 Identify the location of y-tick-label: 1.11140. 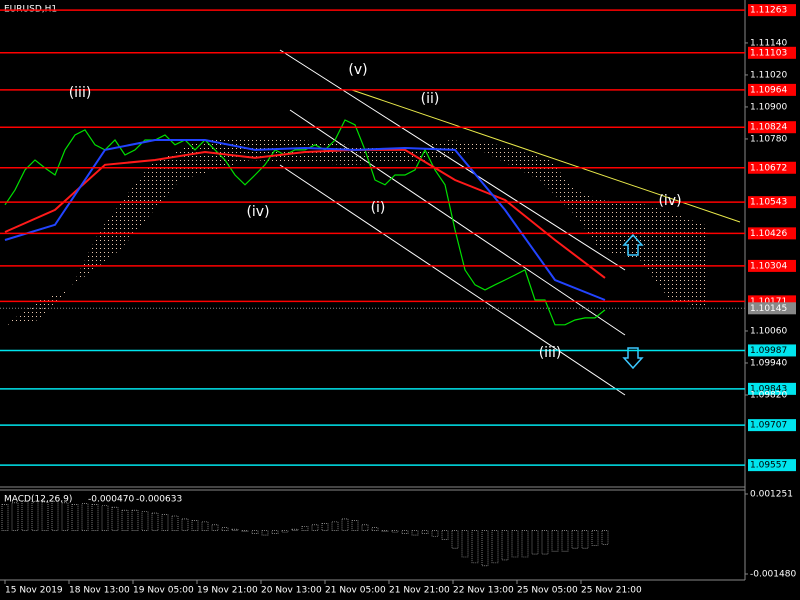
(768, 43).